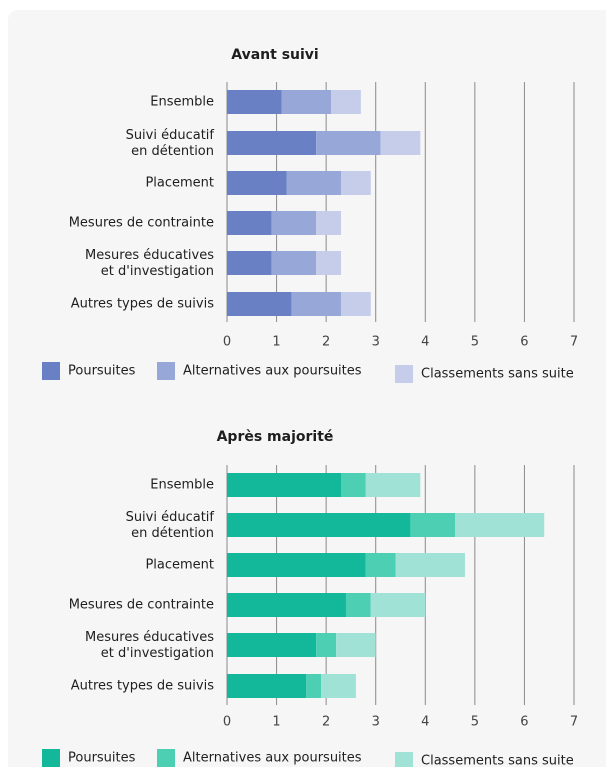  Describe the element at coordinates (275, 437) in the screenshot. I see `chart-title: Après majorité` at that location.